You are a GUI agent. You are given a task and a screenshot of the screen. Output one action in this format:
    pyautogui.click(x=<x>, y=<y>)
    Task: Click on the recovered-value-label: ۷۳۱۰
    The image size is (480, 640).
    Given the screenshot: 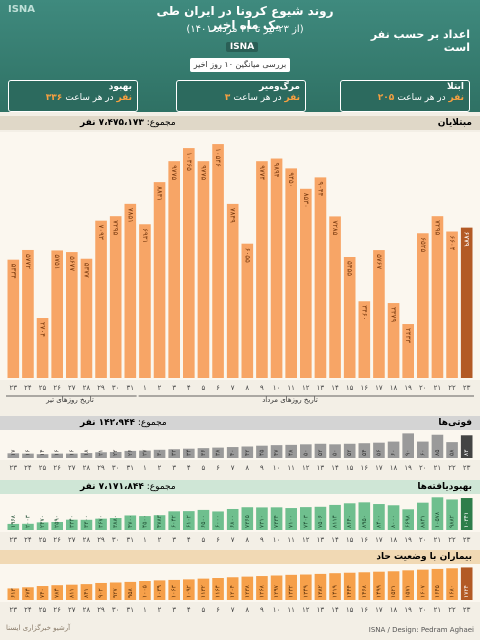 What is the action you would take?
    pyautogui.click(x=261, y=521)
    